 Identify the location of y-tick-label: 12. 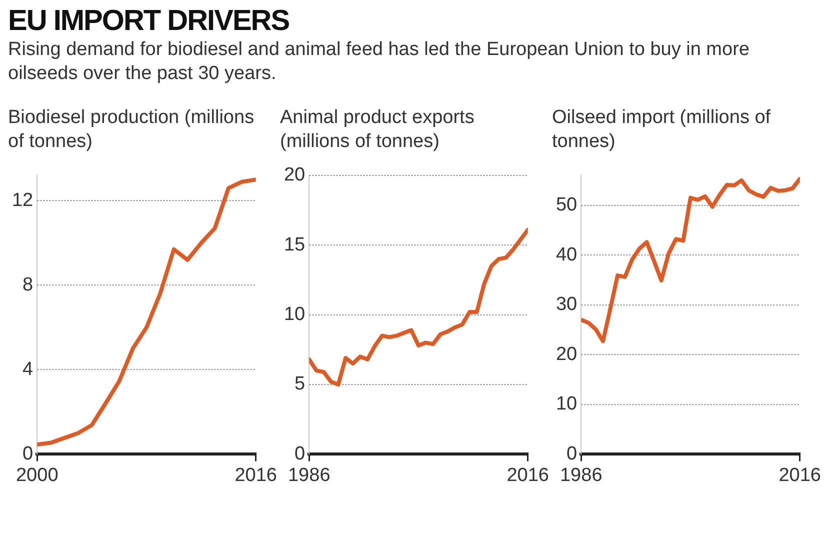
(23, 200).